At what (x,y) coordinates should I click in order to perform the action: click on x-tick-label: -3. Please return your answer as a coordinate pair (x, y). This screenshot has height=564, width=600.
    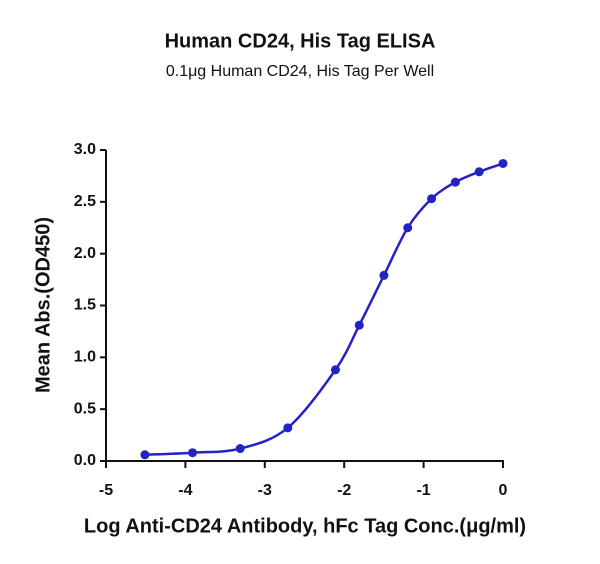
    Looking at the image, I should click on (265, 490).